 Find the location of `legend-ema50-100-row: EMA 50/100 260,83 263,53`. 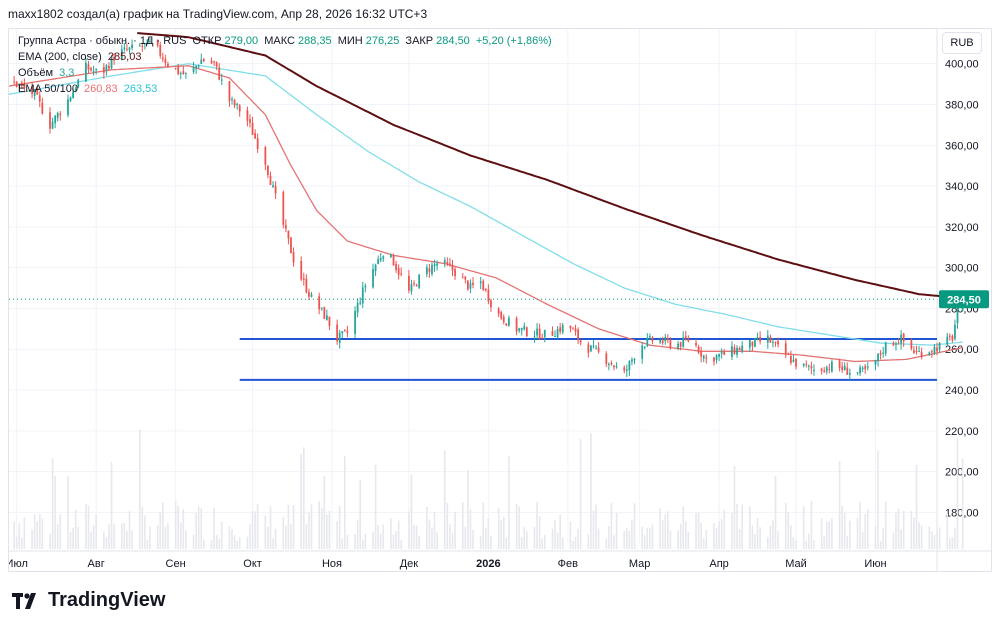

legend-ema50-100-row: EMA 50/100 260,83 263,53 is located at coordinates (286, 89).